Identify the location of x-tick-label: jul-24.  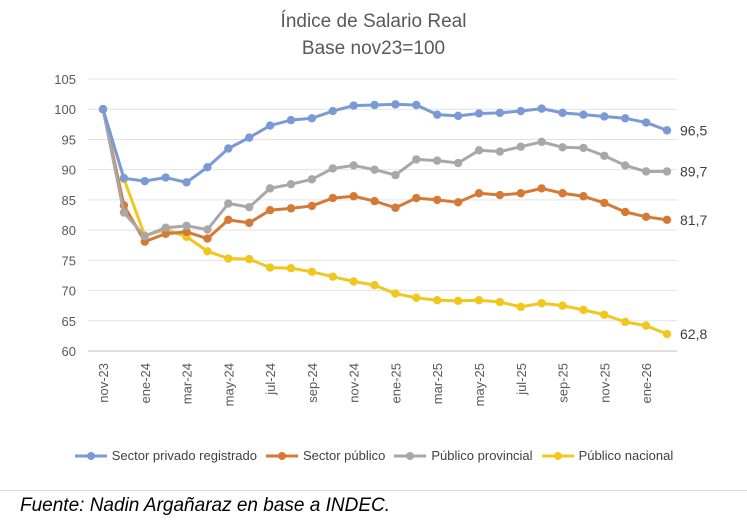
(270, 379).